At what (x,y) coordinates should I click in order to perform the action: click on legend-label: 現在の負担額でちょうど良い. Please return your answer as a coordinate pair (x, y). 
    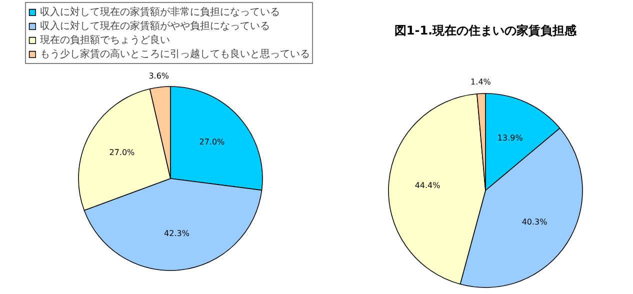
    Looking at the image, I should click on (105, 40).